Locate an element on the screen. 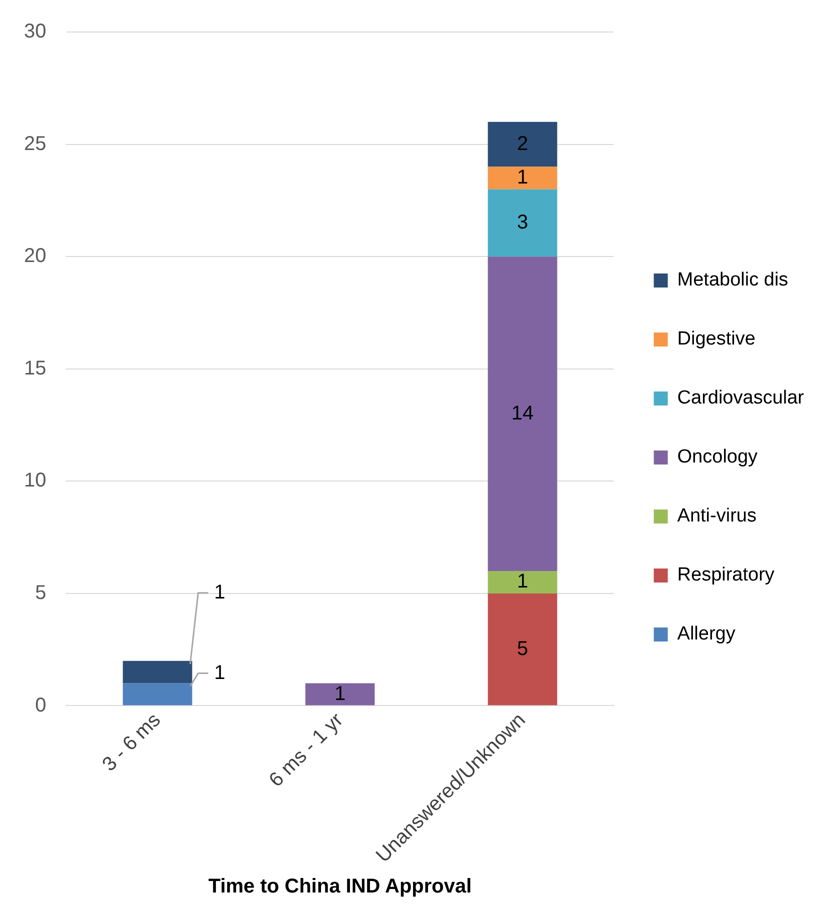 This screenshot has height=907, width=824. legend-label: Allergy is located at coordinates (706, 634).